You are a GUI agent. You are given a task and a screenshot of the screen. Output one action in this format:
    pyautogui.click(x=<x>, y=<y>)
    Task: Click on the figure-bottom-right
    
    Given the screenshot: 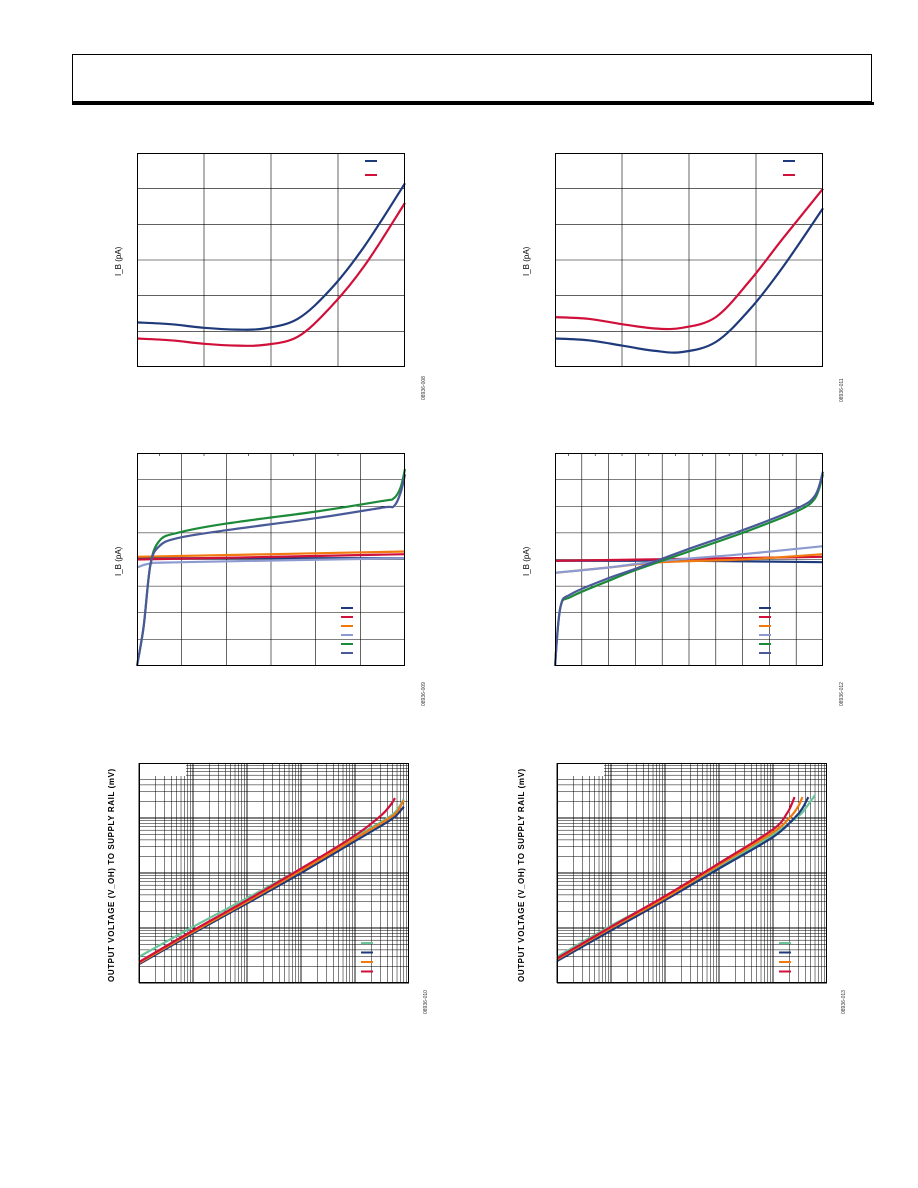 What is the action you would take?
    pyautogui.click(x=691, y=873)
    